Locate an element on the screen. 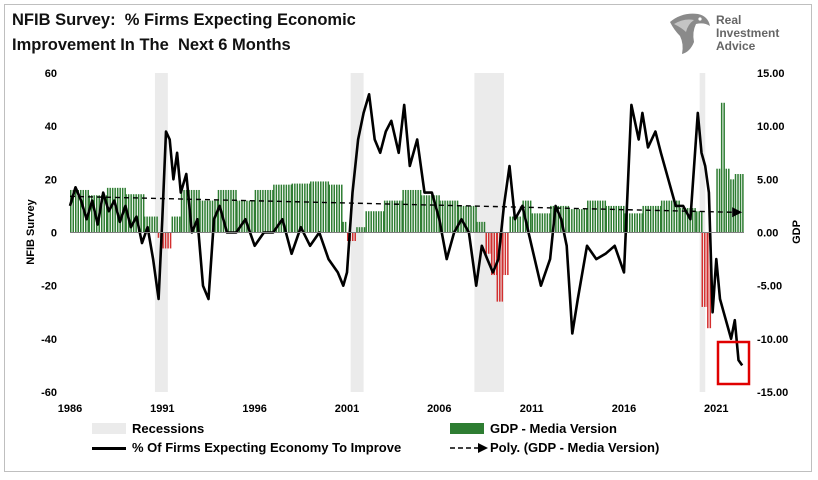 The height and width of the screenshot is (480, 818). left-tick-label: 20 is located at coordinates (51, 180).